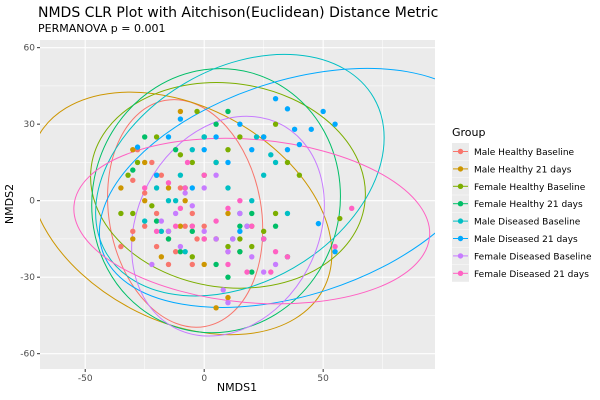 The height and width of the screenshot is (400, 600). What do you see at coordinates (523, 170) in the screenshot?
I see `legend-entry-label: Male Healthy 21 days` at bounding box center [523, 170].